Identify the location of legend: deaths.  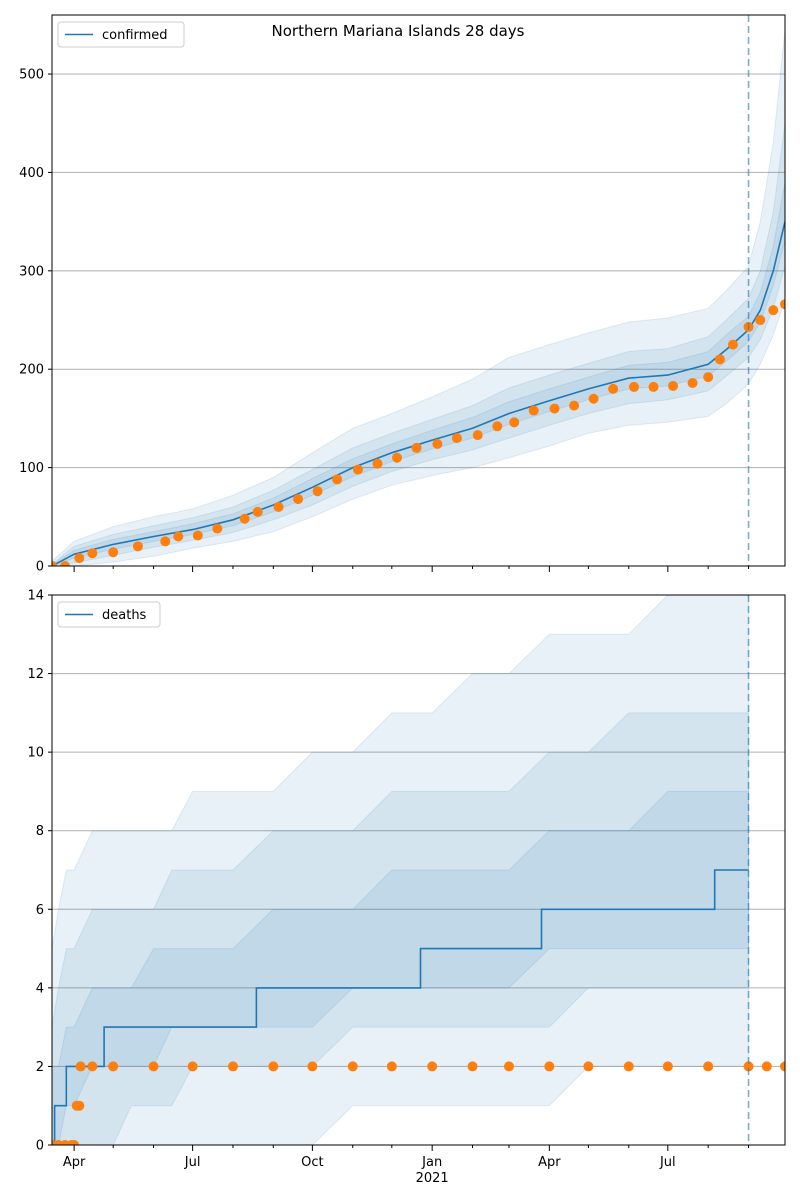
(109, 614).